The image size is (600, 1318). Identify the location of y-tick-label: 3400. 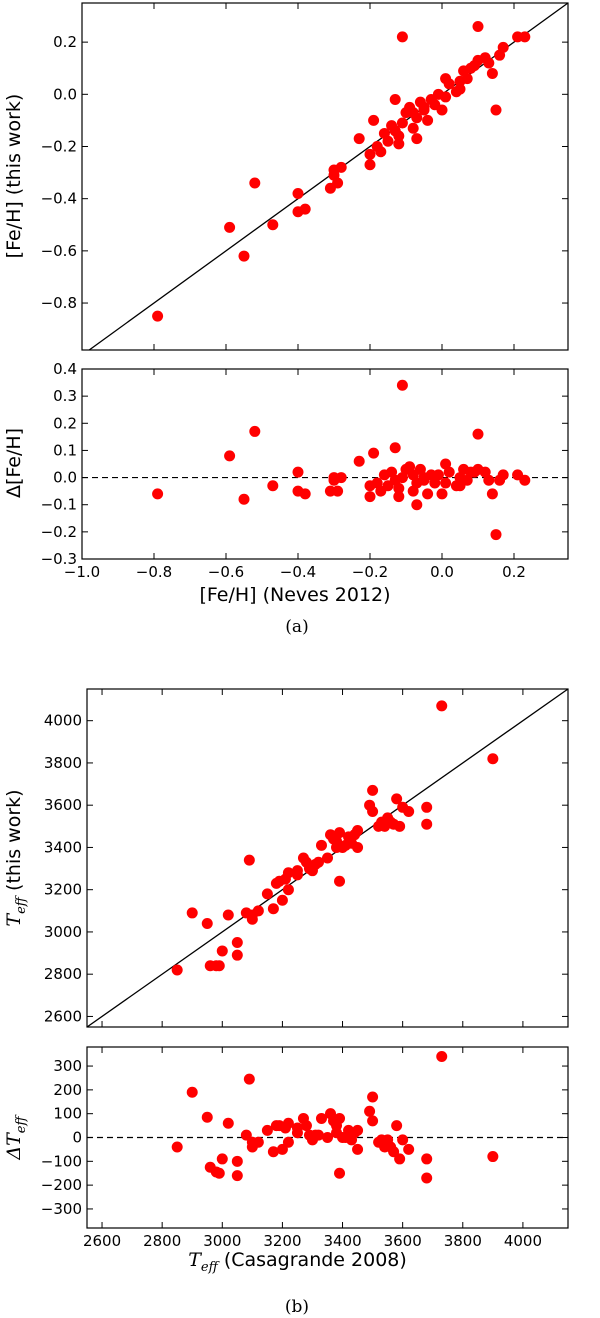
(63, 847).